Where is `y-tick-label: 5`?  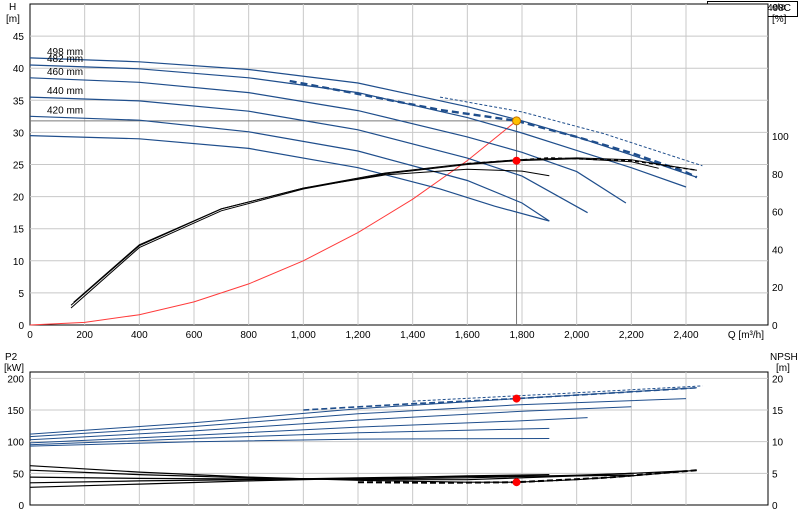 y-tick-label: 5 is located at coordinates (21, 294).